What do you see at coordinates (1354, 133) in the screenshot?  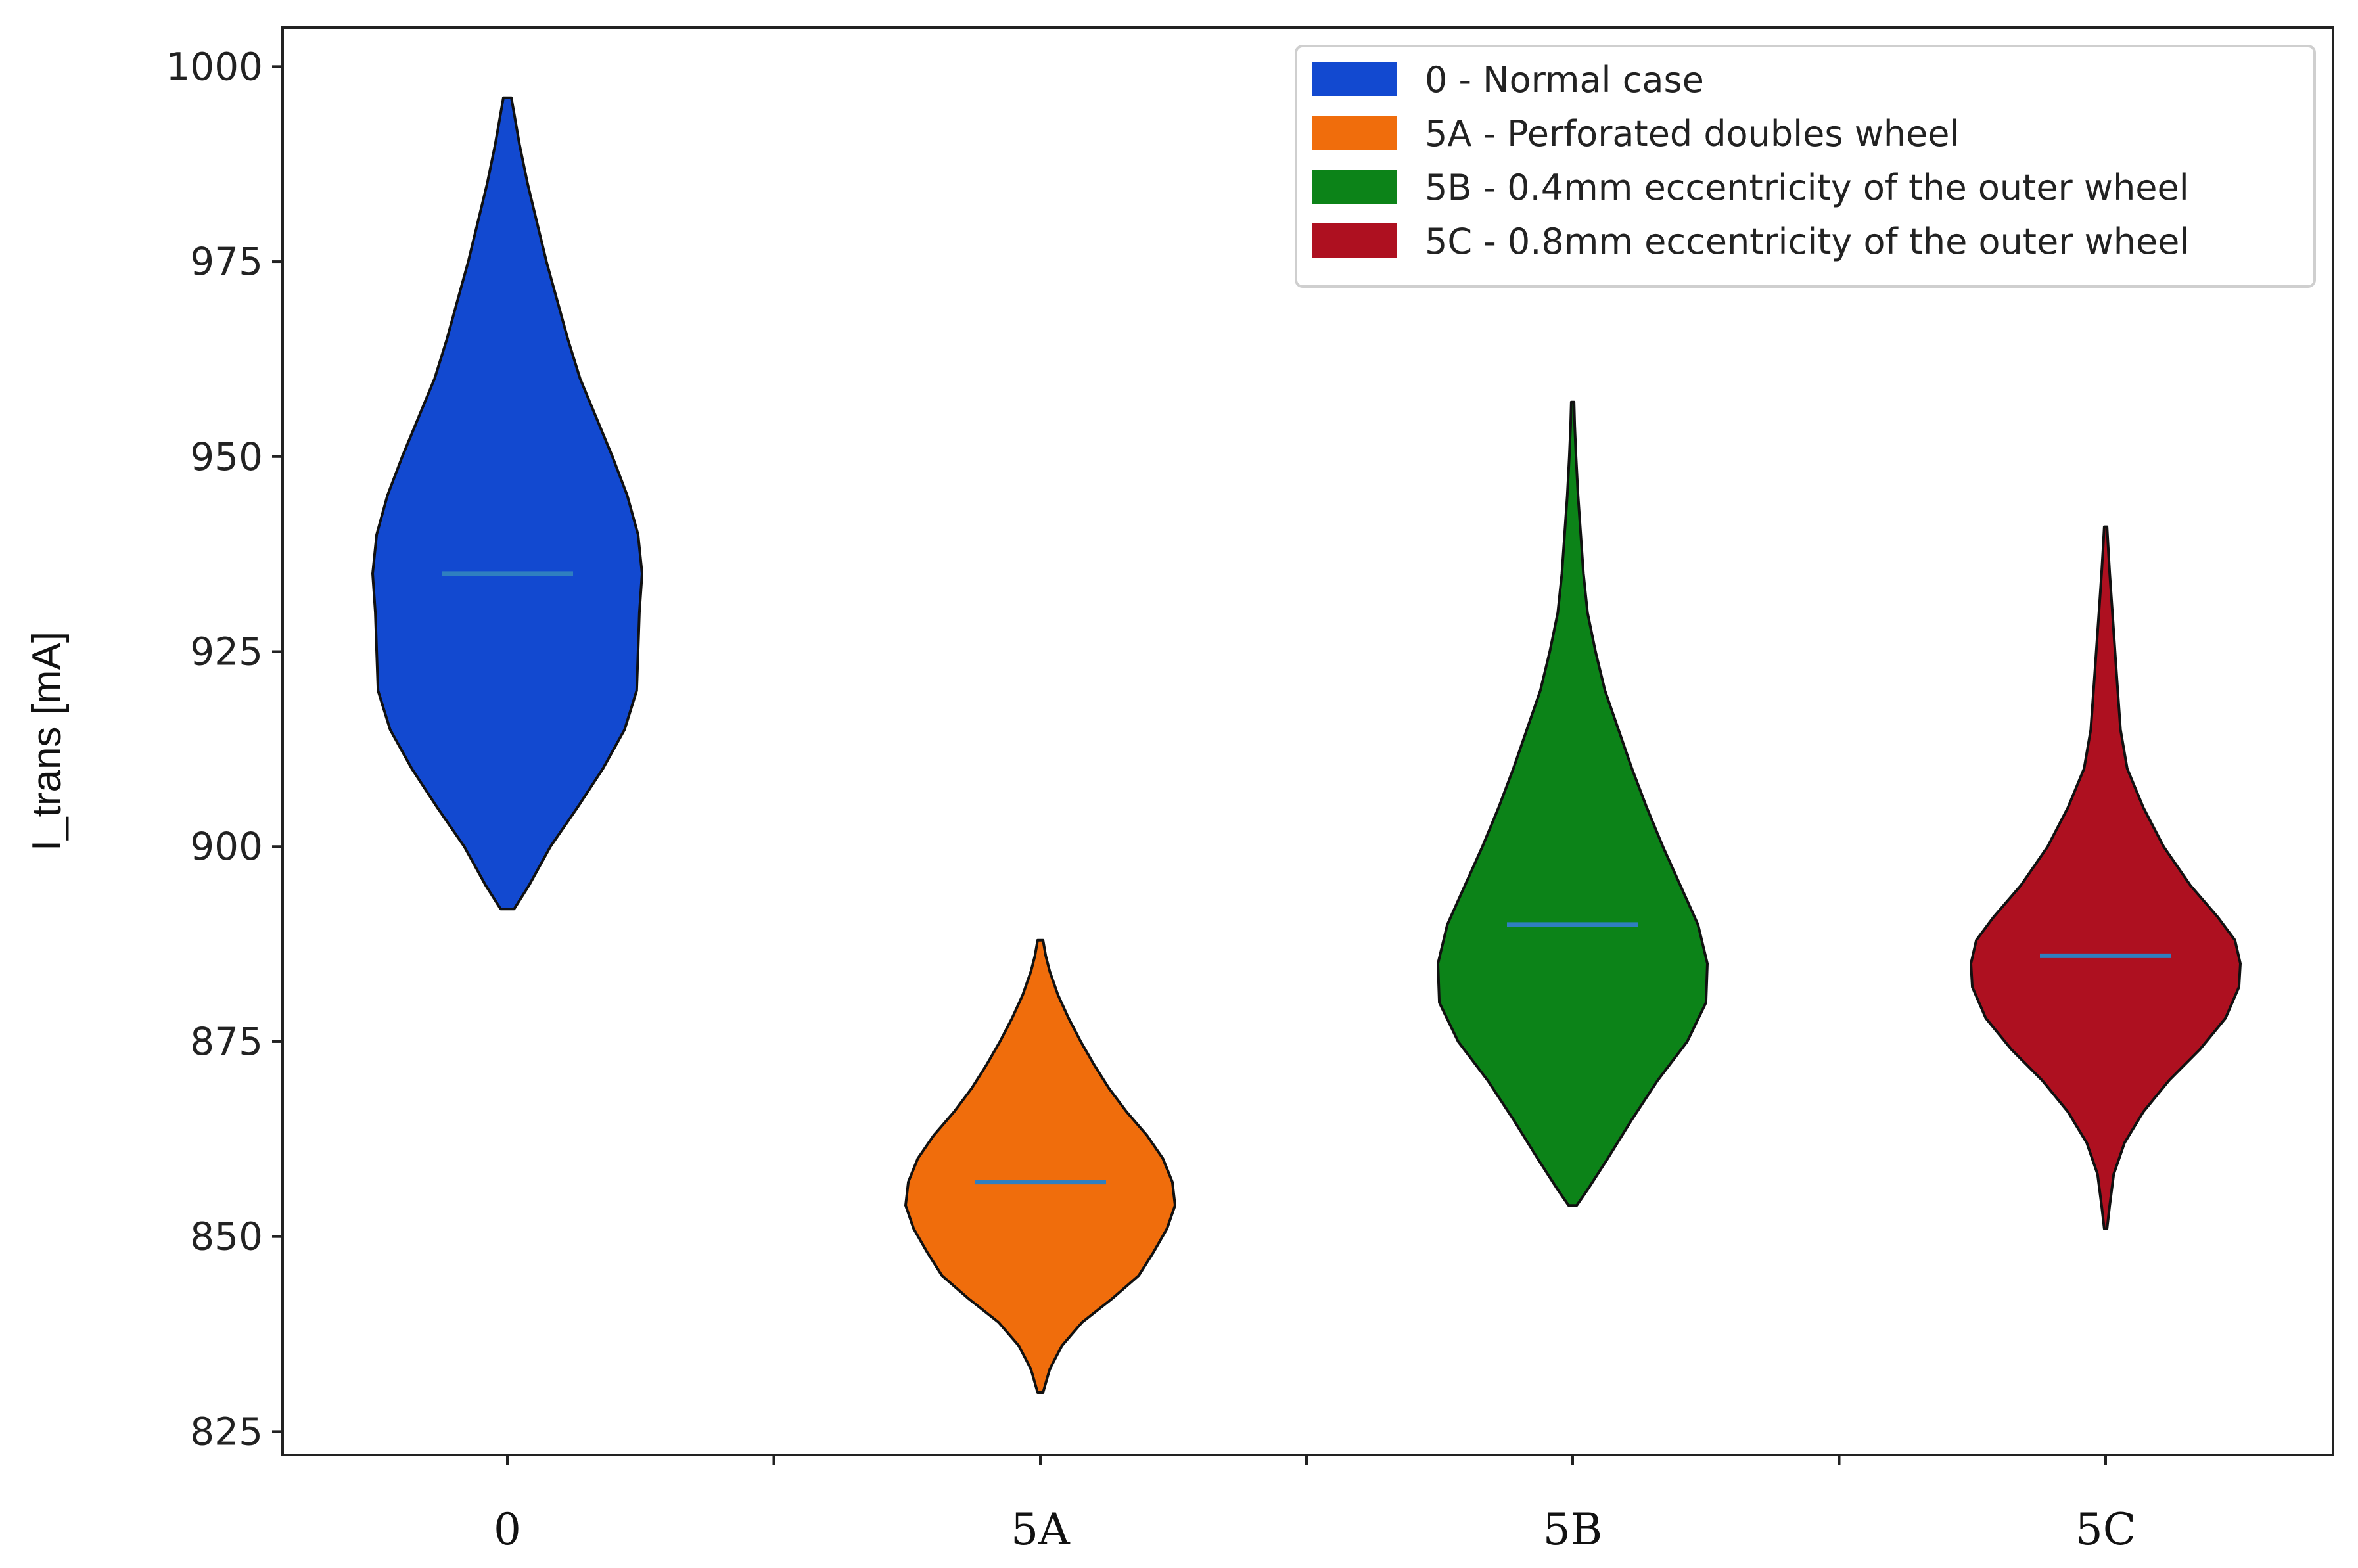 I see `legend-swatch-5A` at bounding box center [1354, 133].